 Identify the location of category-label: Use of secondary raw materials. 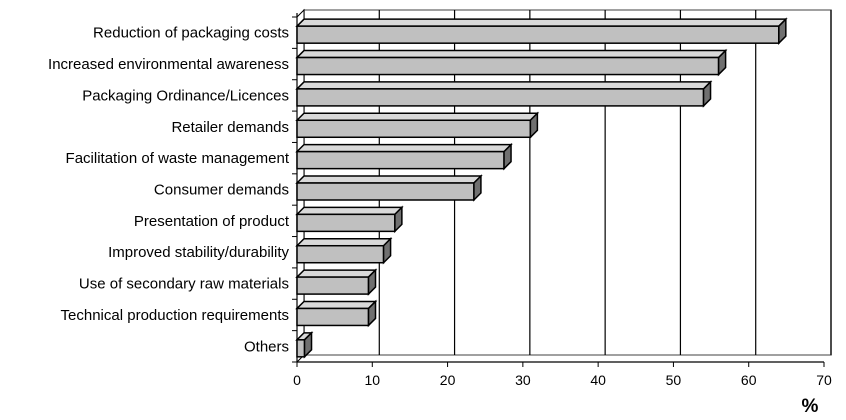
(184, 284).